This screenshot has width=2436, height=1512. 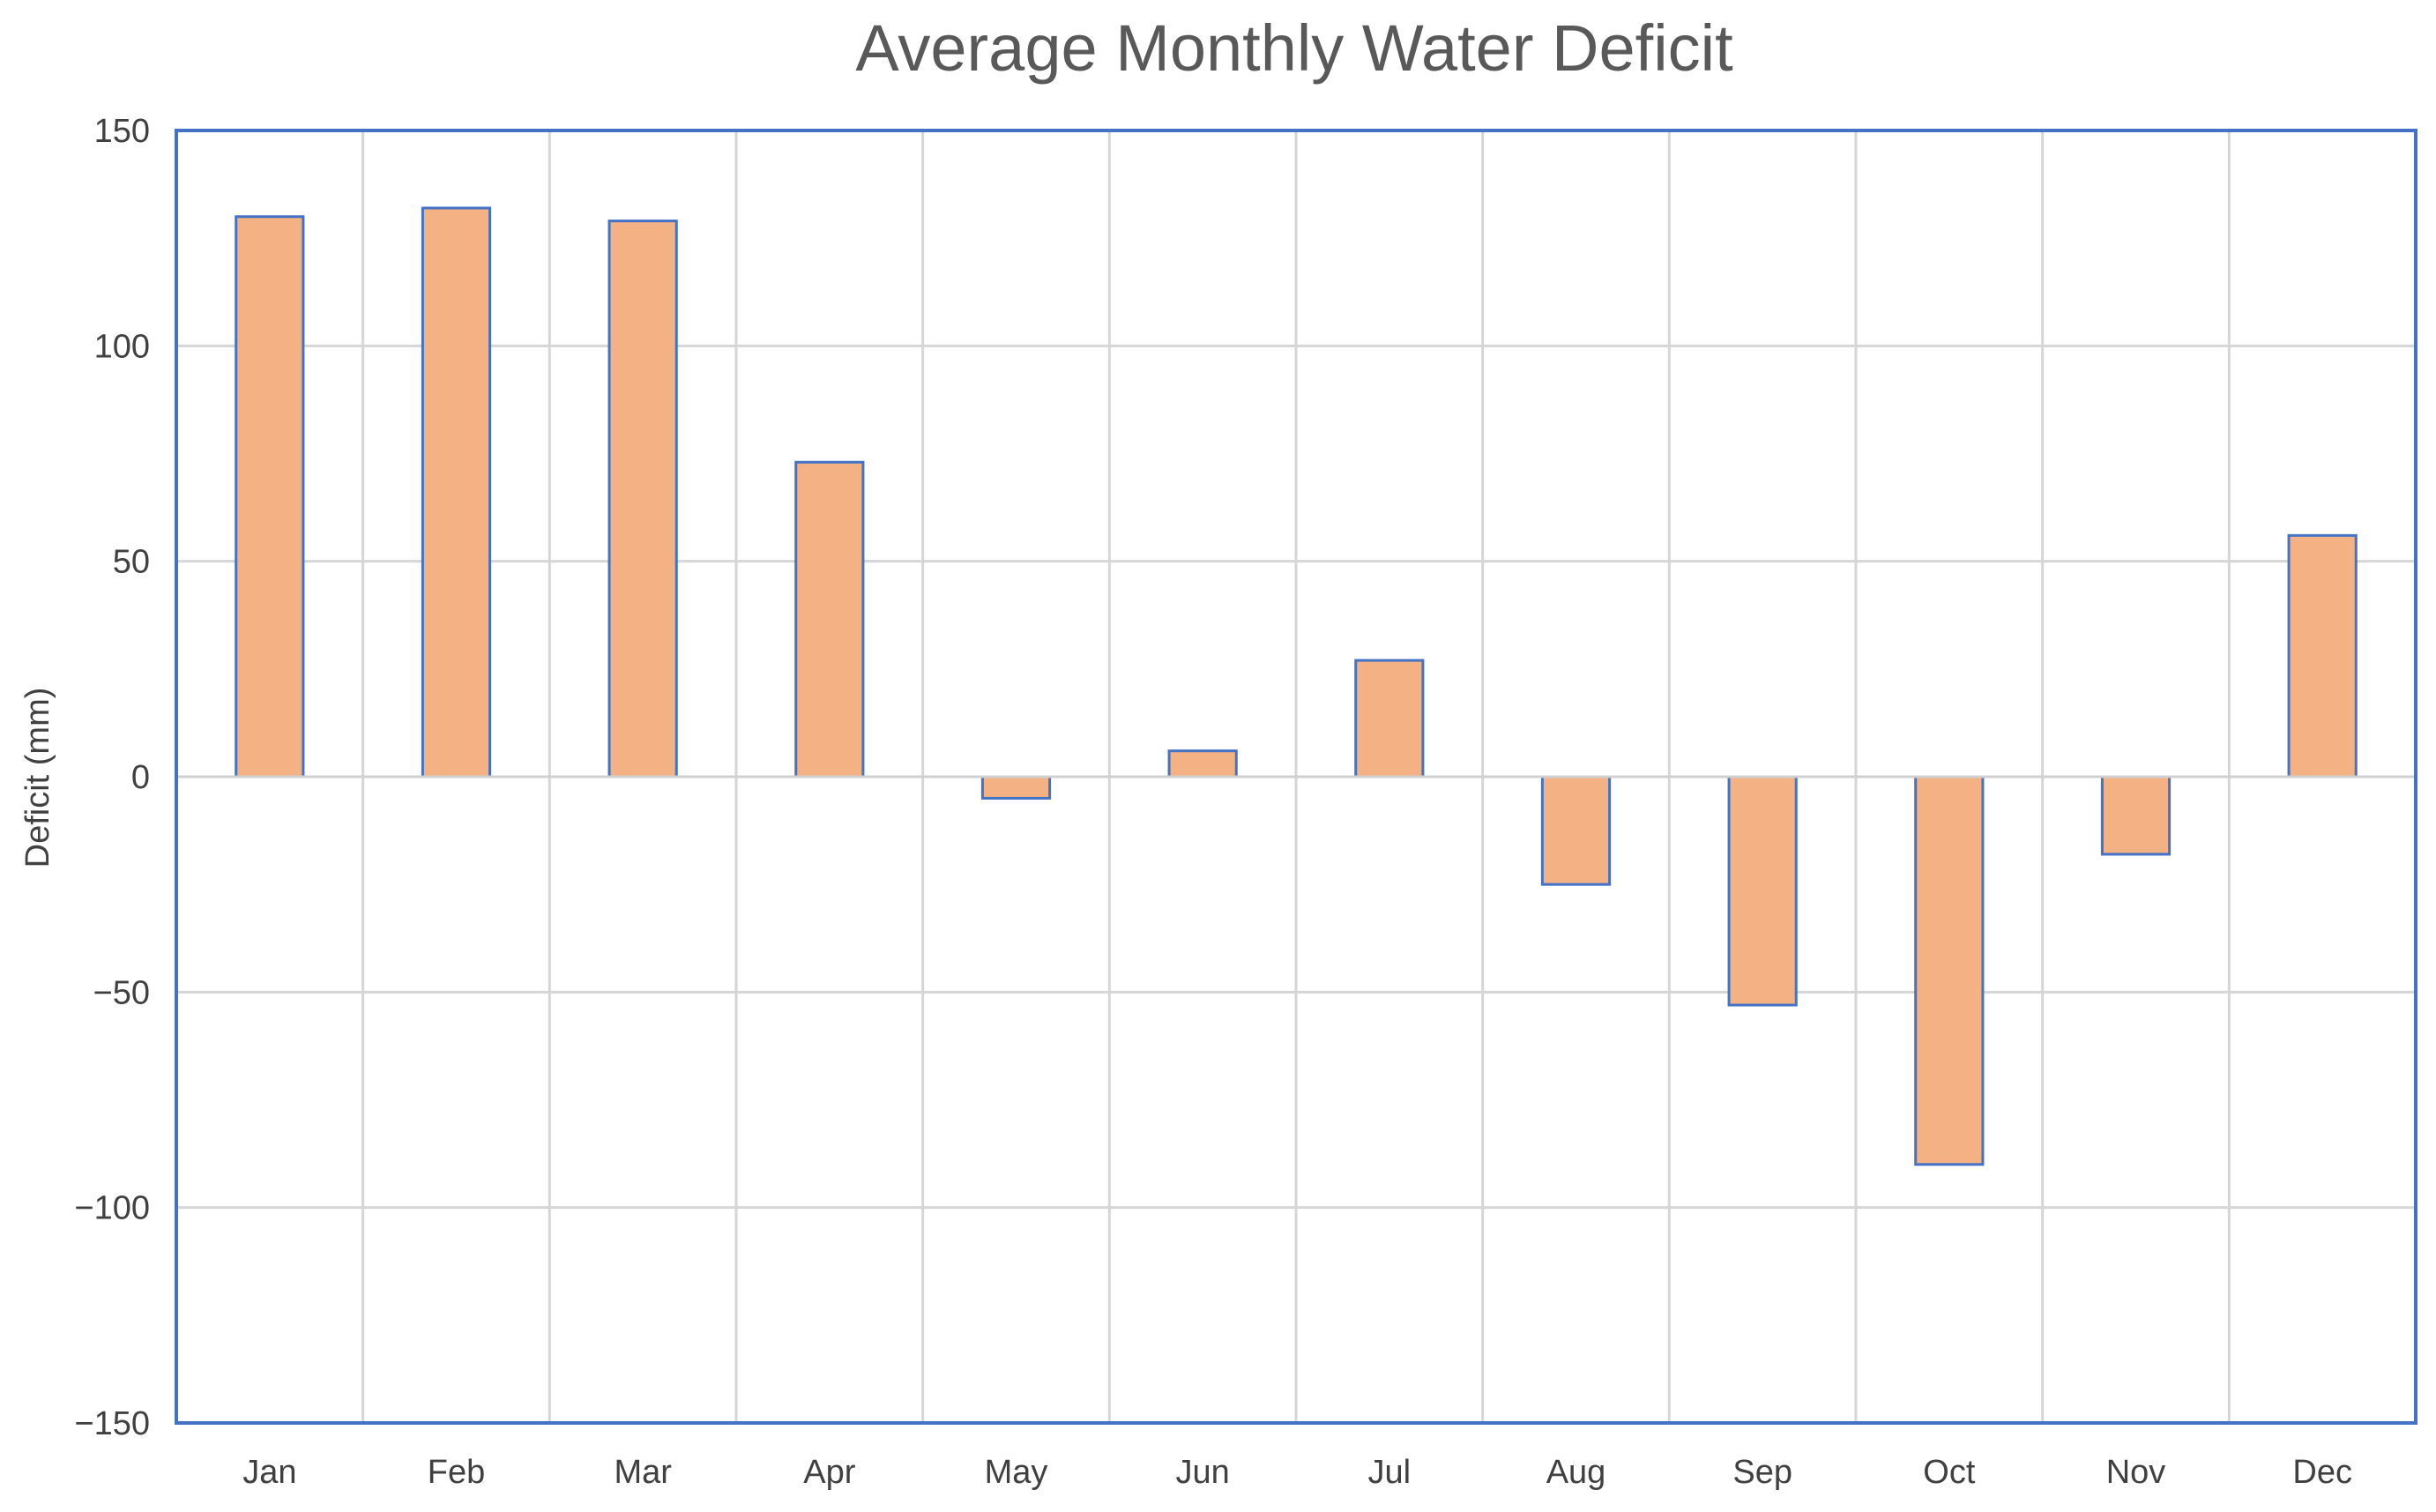 What do you see at coordinates (1390, 1473) in the screenshot?
I see `x-tick-label-jul: Jul` at bounding box center [1390, 1473].